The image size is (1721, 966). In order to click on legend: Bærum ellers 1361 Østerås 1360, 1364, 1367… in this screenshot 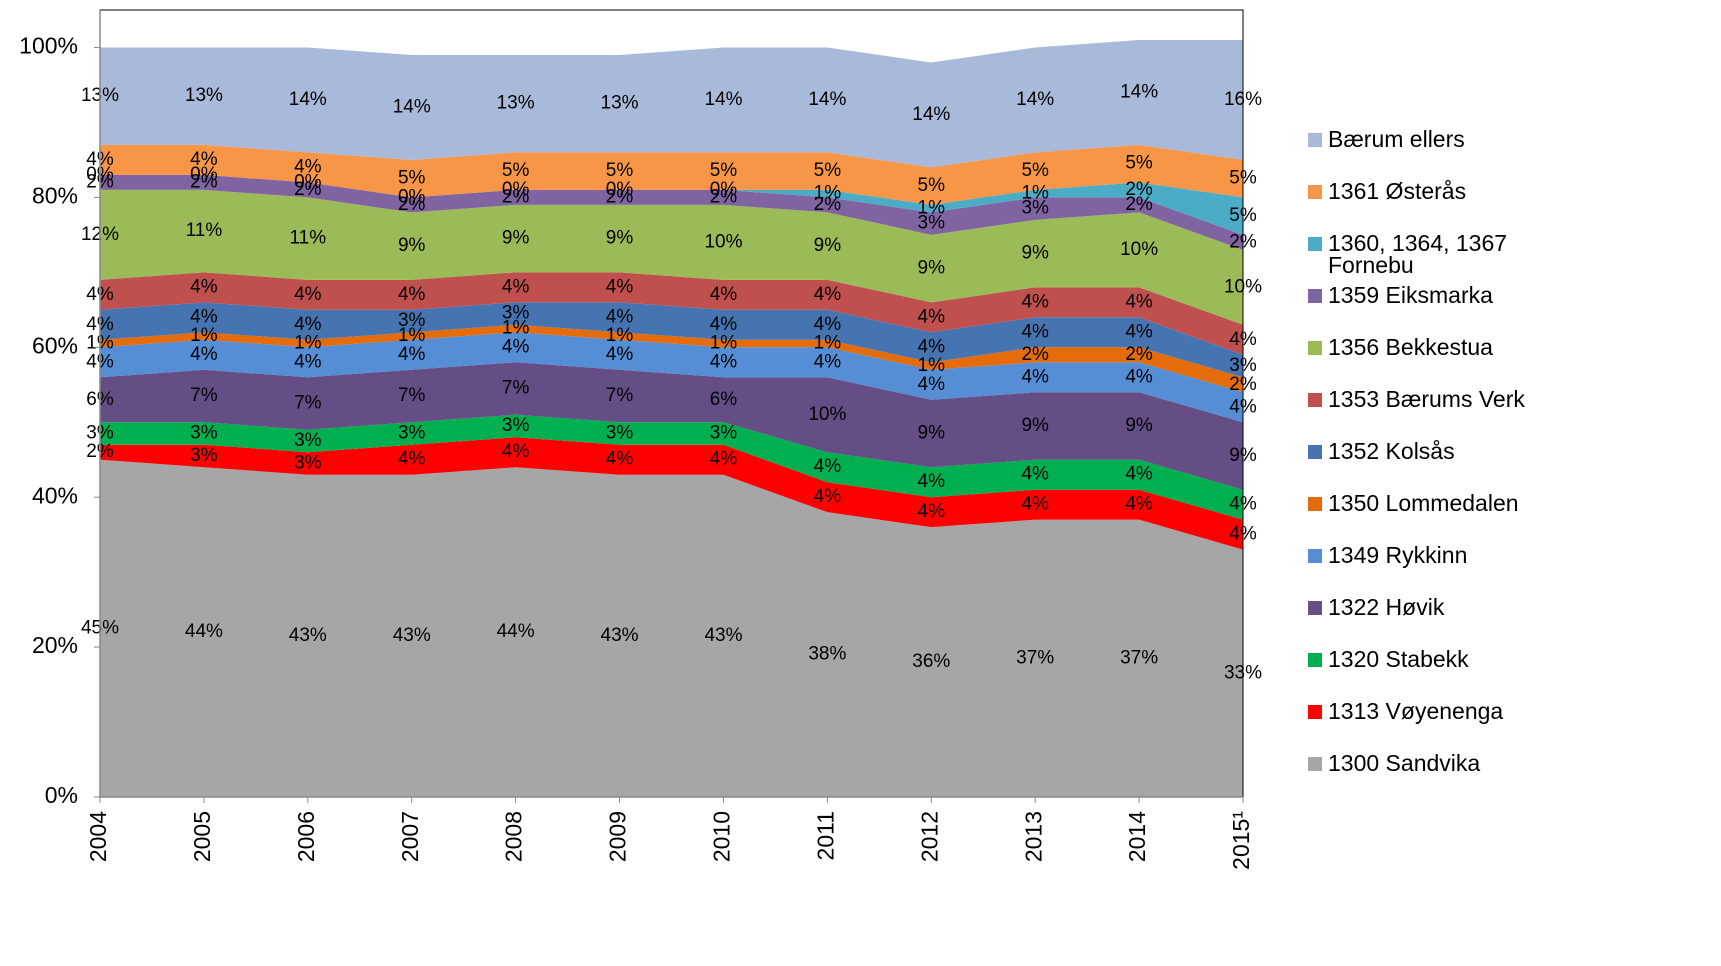, I will do `click(1425, 466)`.